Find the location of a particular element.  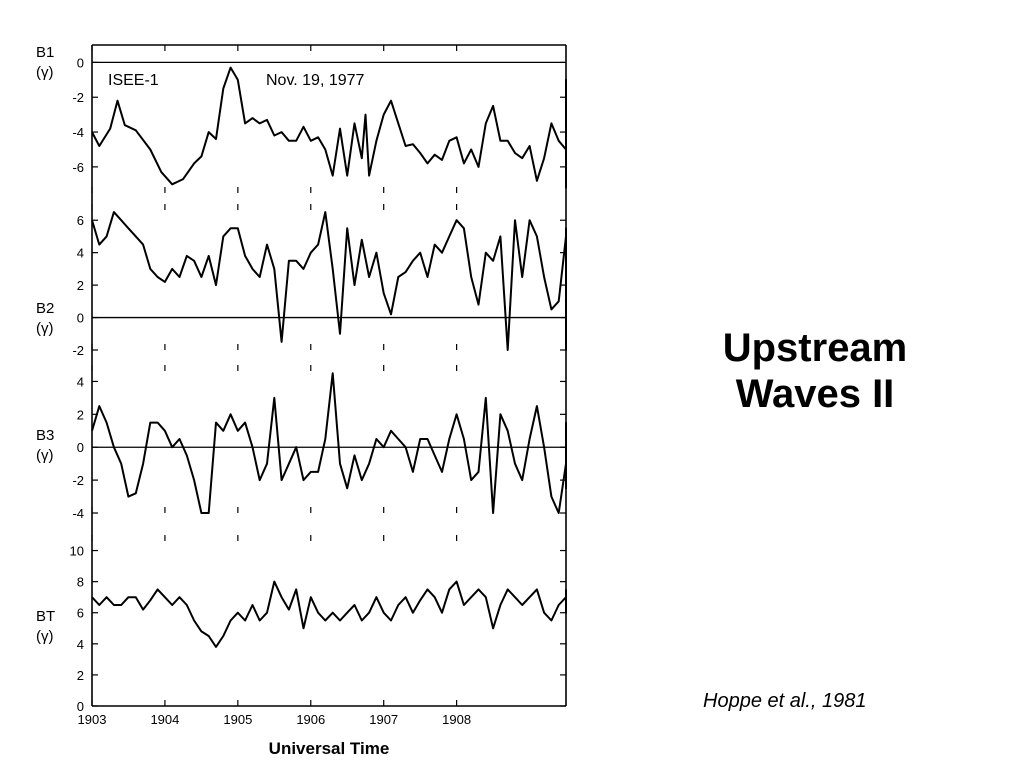

y-tick-label-b1: -2 is located at coordinates (78, 97).